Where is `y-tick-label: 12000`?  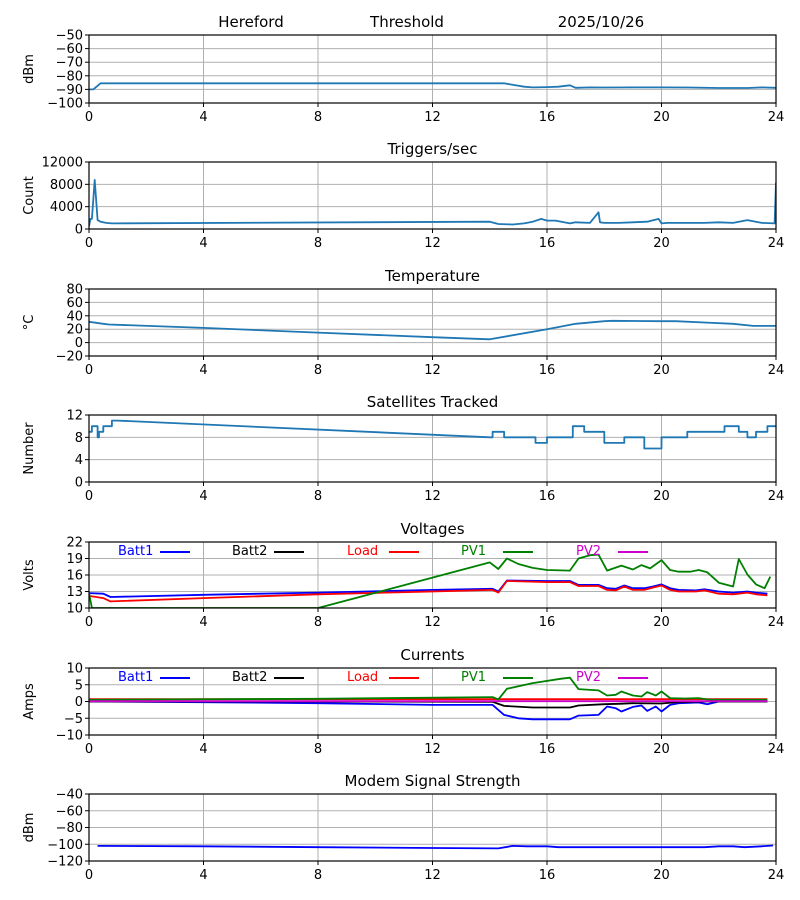 y-tick-label: 12000 is located at coordinates (62, 163).